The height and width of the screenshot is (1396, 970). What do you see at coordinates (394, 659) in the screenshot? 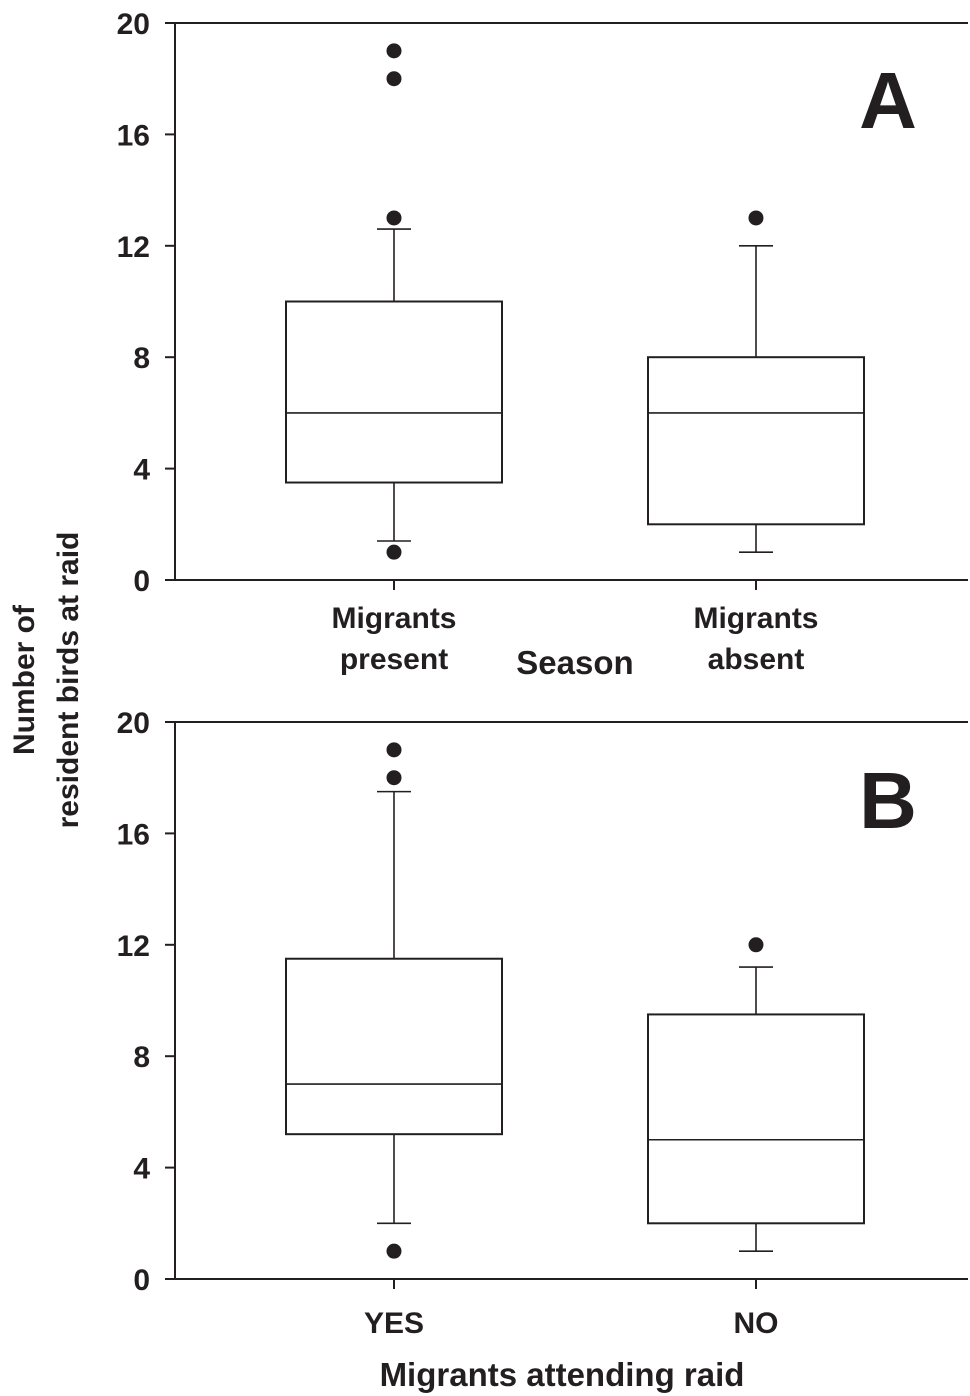
I see `x-category-label: present` at bounding box center [394, 659].